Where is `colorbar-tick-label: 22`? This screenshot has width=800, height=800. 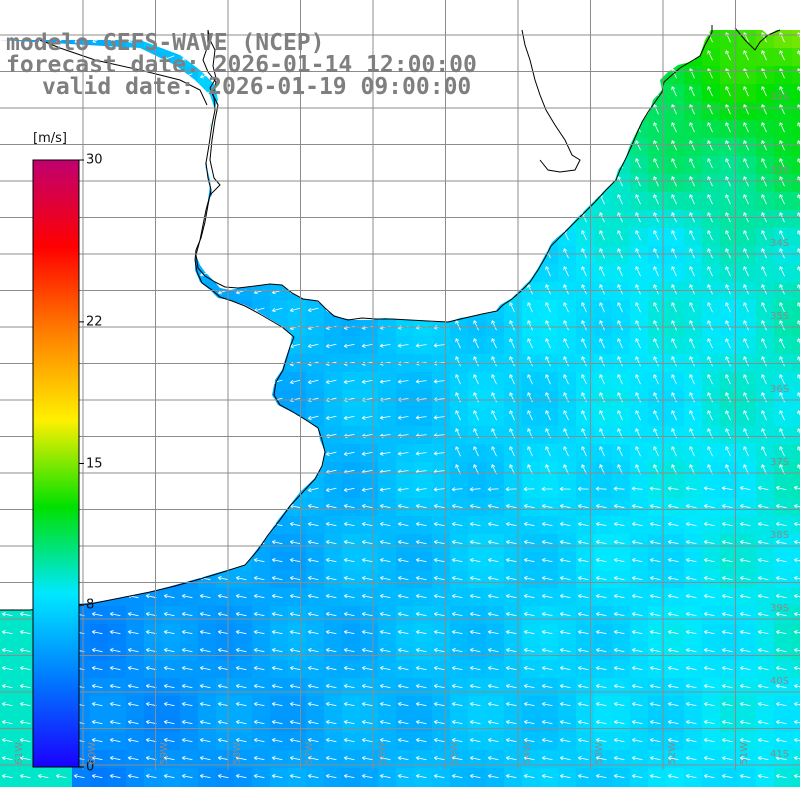
colorbar-tick-label: 22 is located at coordinates (94, 322).